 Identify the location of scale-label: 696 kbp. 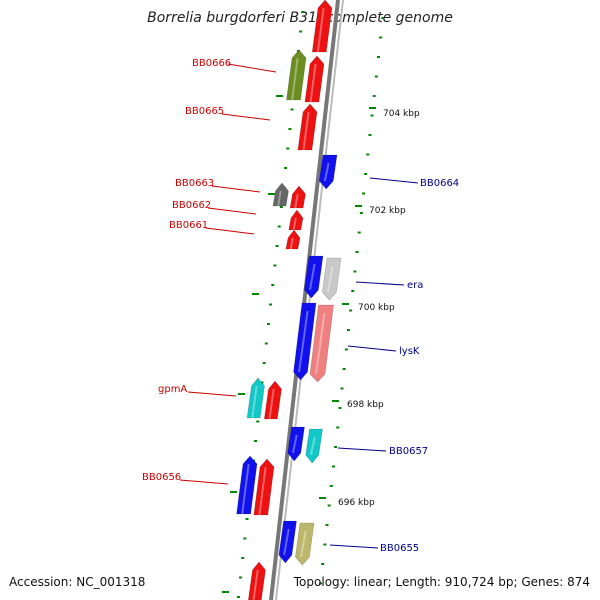
(356, 503).